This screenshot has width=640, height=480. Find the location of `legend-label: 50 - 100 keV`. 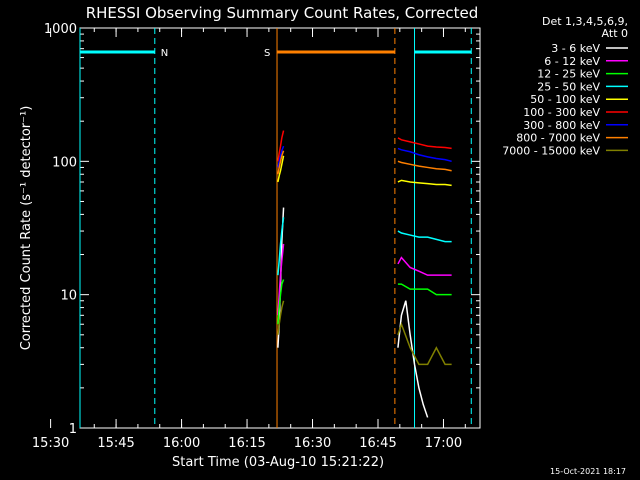

legend-label: 50 - 100 keV is located at coordinates (565, 99).